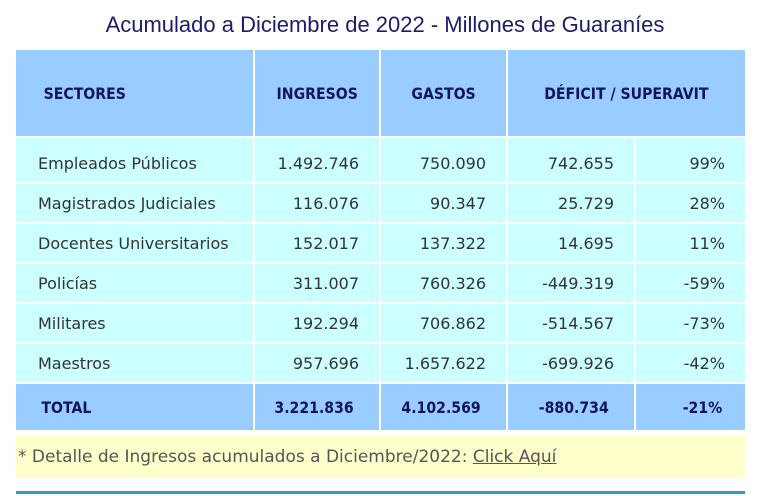  I want to click on click-aqui-link: Click Aquí, so click(514, 457).